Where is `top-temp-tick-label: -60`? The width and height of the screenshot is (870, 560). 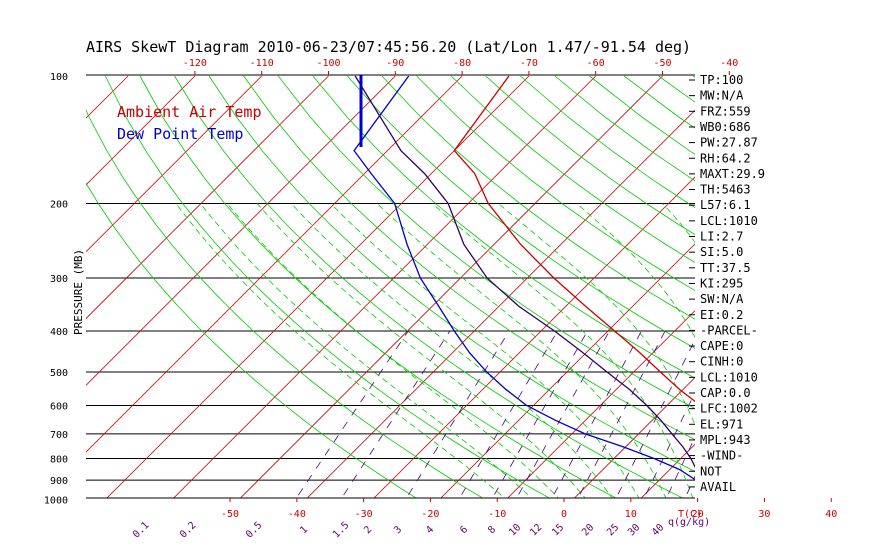 top-temp-tick-label: -60 is located at coordinates (596, 63).